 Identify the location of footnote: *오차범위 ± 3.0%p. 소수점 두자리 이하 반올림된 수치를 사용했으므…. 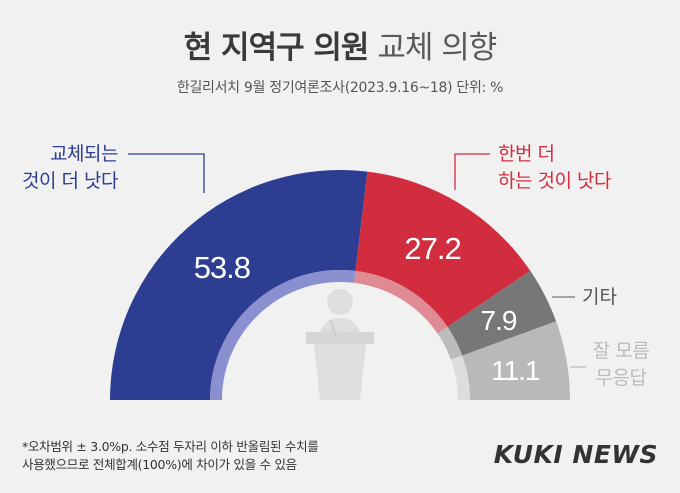
(170, 456).